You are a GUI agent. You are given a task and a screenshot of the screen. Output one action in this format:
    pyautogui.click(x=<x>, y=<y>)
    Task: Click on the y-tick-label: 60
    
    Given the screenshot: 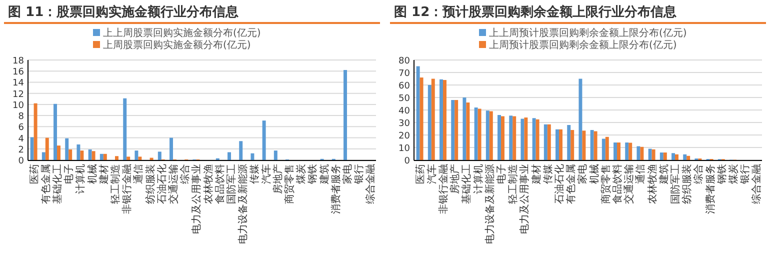 What is the action you would take?
    pyautogui.click(x=404, y=87)
    